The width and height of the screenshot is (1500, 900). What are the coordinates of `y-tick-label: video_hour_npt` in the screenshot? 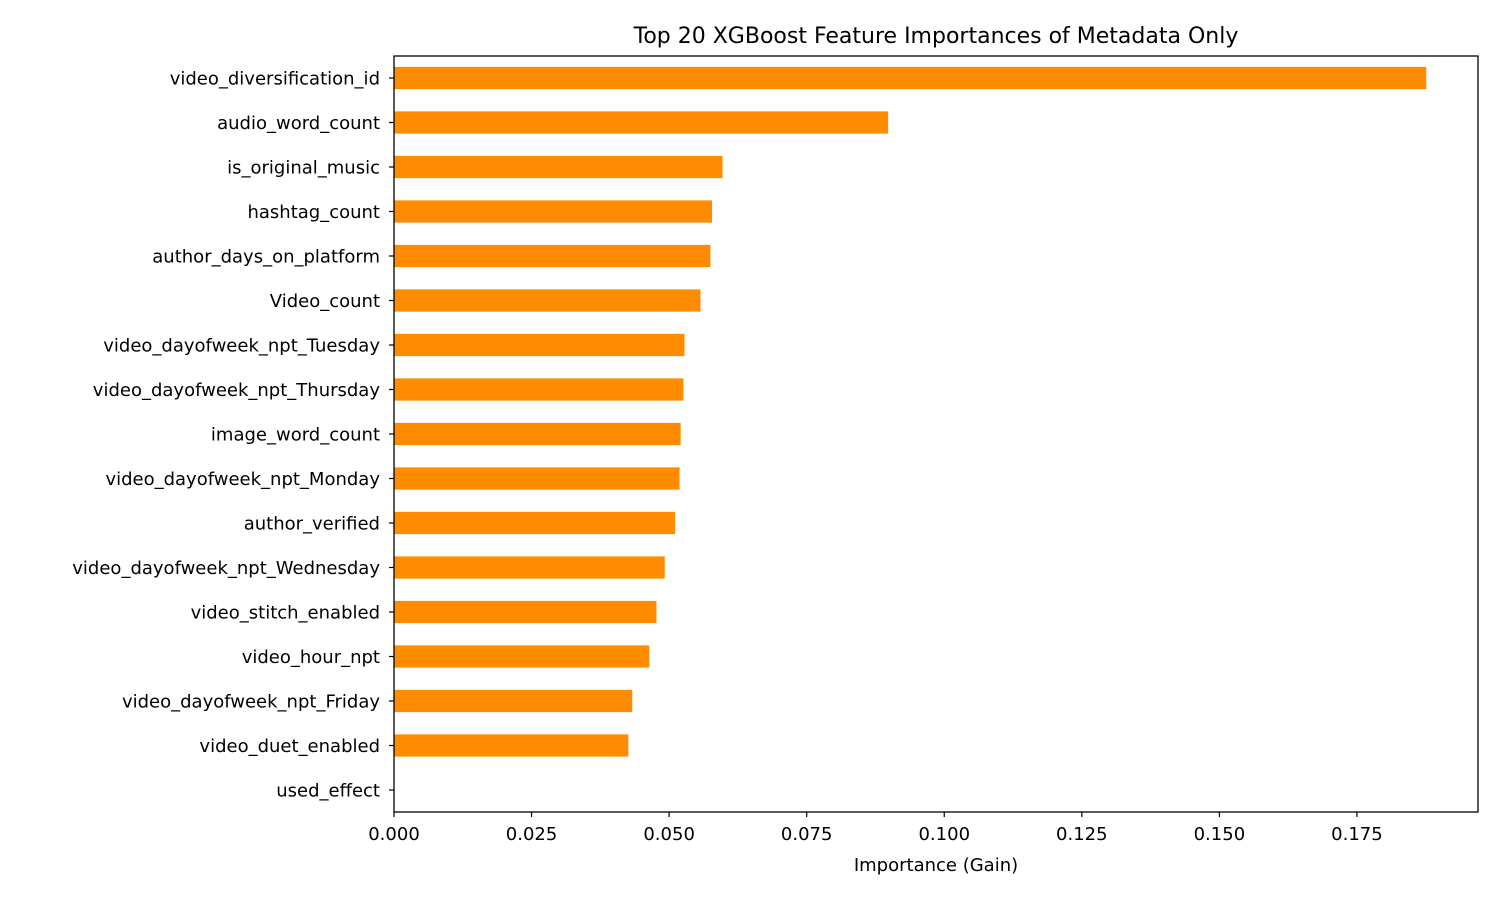 It's located at (311, 657).